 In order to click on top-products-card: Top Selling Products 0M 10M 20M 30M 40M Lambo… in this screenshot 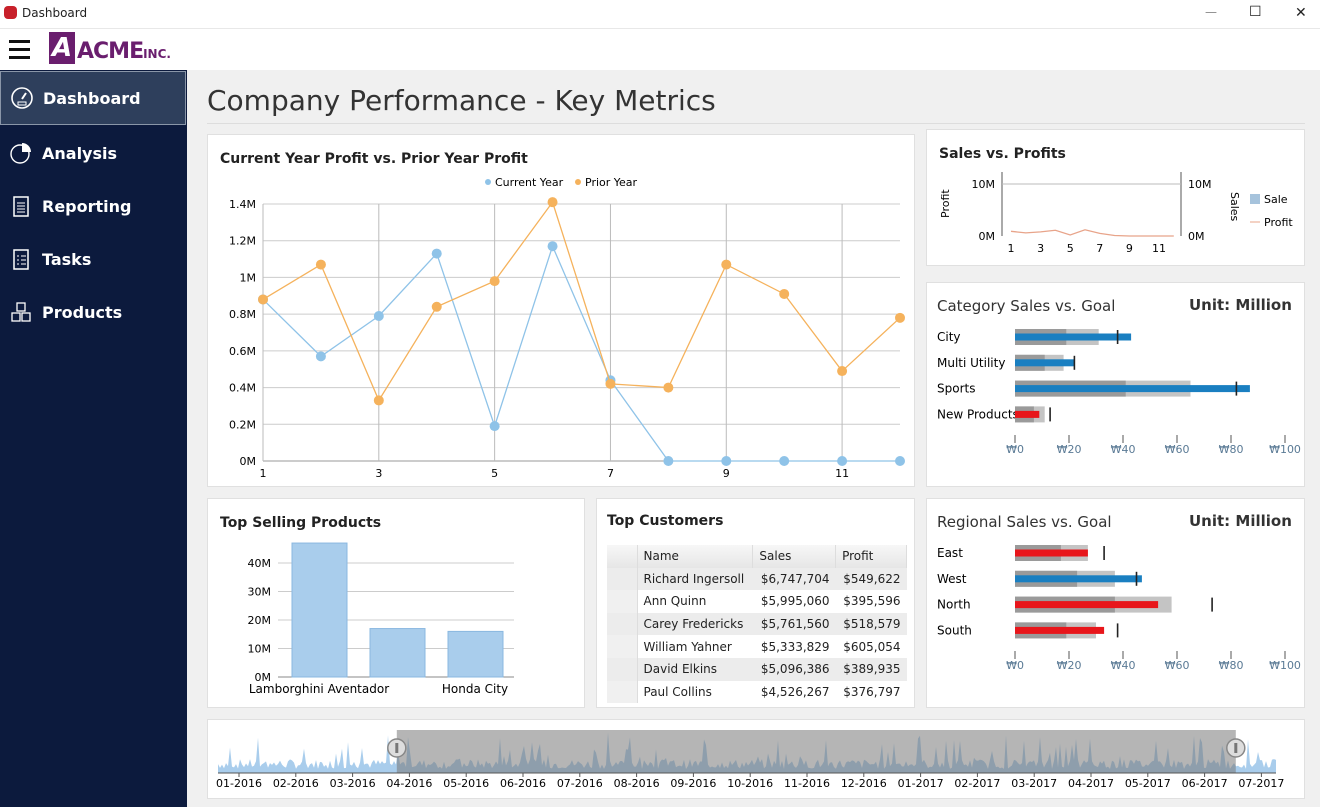, I will do `click(396, 603)`.